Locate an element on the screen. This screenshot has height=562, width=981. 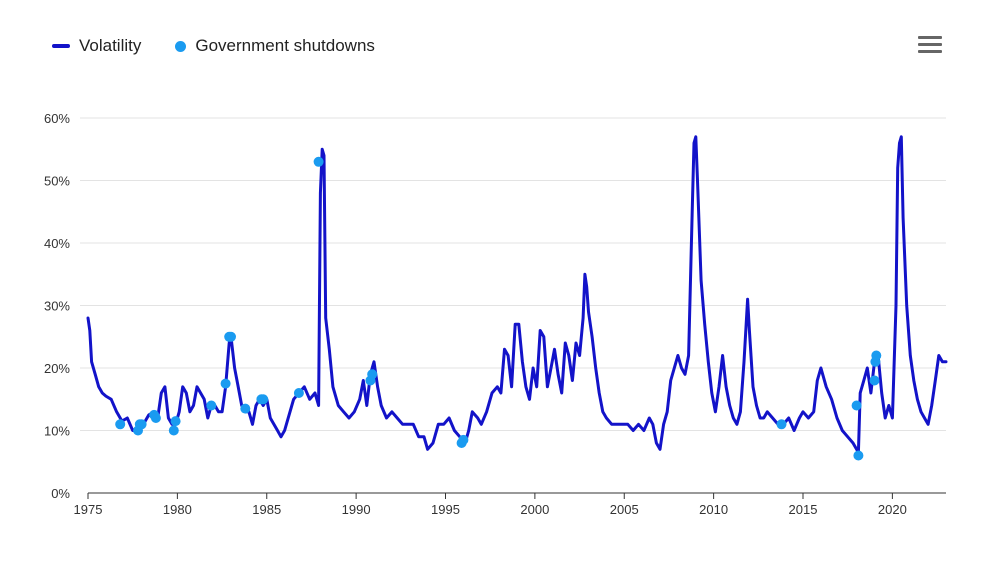
x-tick-label: 1980 is located at coordinates (177, 509).